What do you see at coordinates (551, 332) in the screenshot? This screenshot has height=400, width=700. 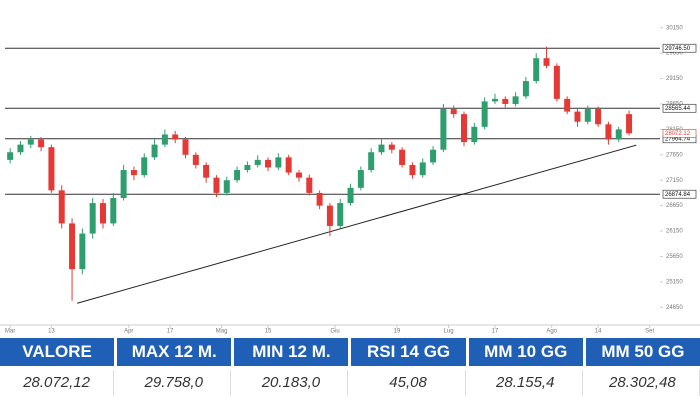 I see `x-tick-label: Ago` at bounding box center [551, 332].